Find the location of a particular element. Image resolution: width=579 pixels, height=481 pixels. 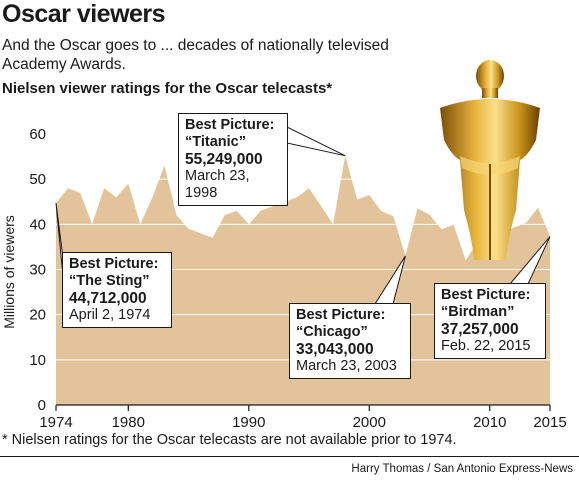

y-tick-label-20: 20 is located at coordinates (37, 315).